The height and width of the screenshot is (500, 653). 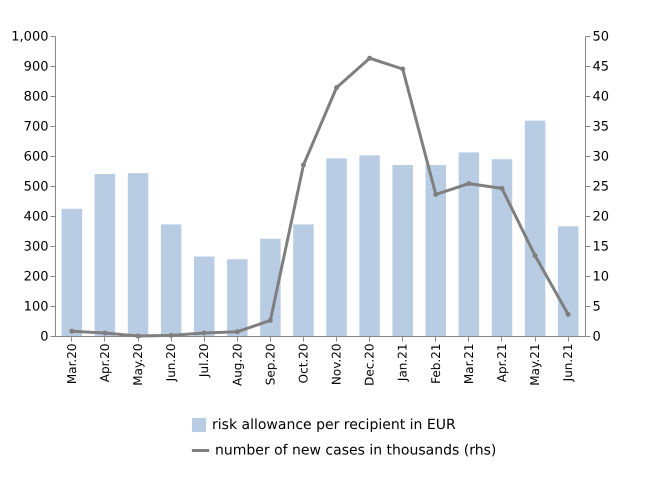 I want to click on y2-tick-label: 50, so click(x=601, y=37).